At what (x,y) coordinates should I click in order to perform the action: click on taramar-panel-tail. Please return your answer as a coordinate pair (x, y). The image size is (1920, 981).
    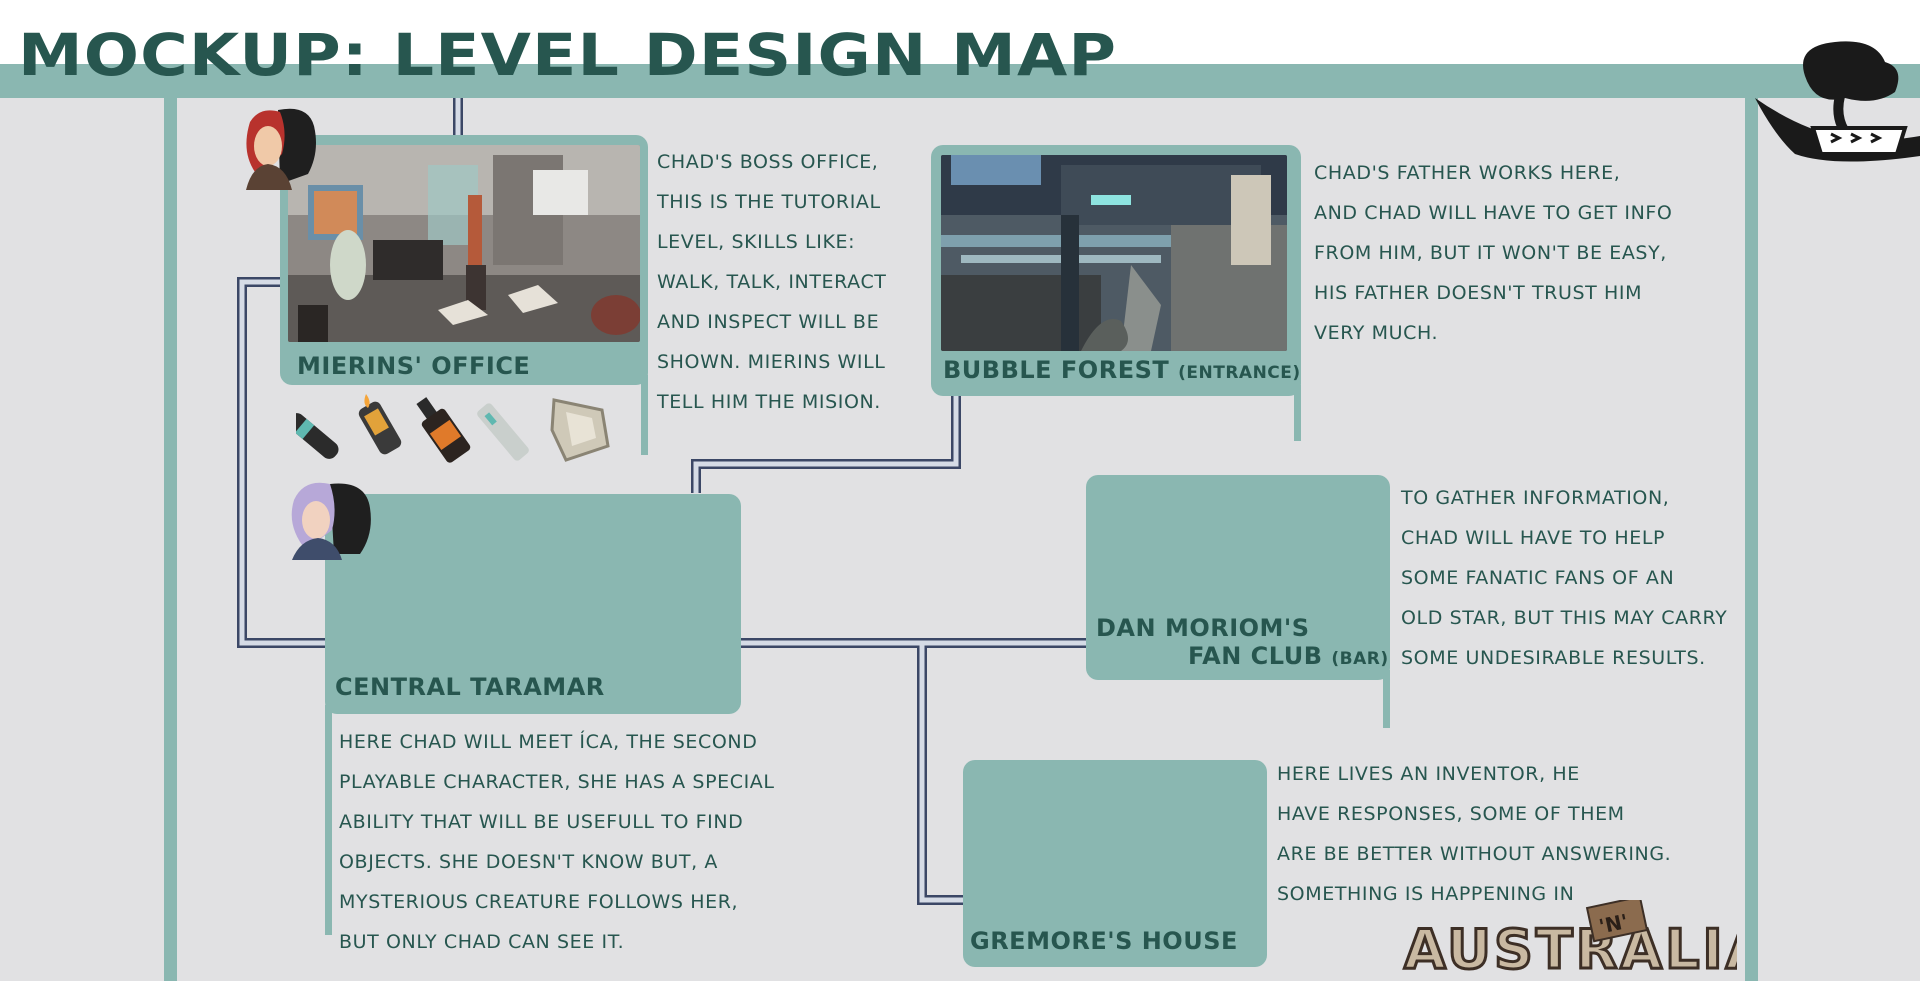
    Looking at the image, I should click on (328, 820).